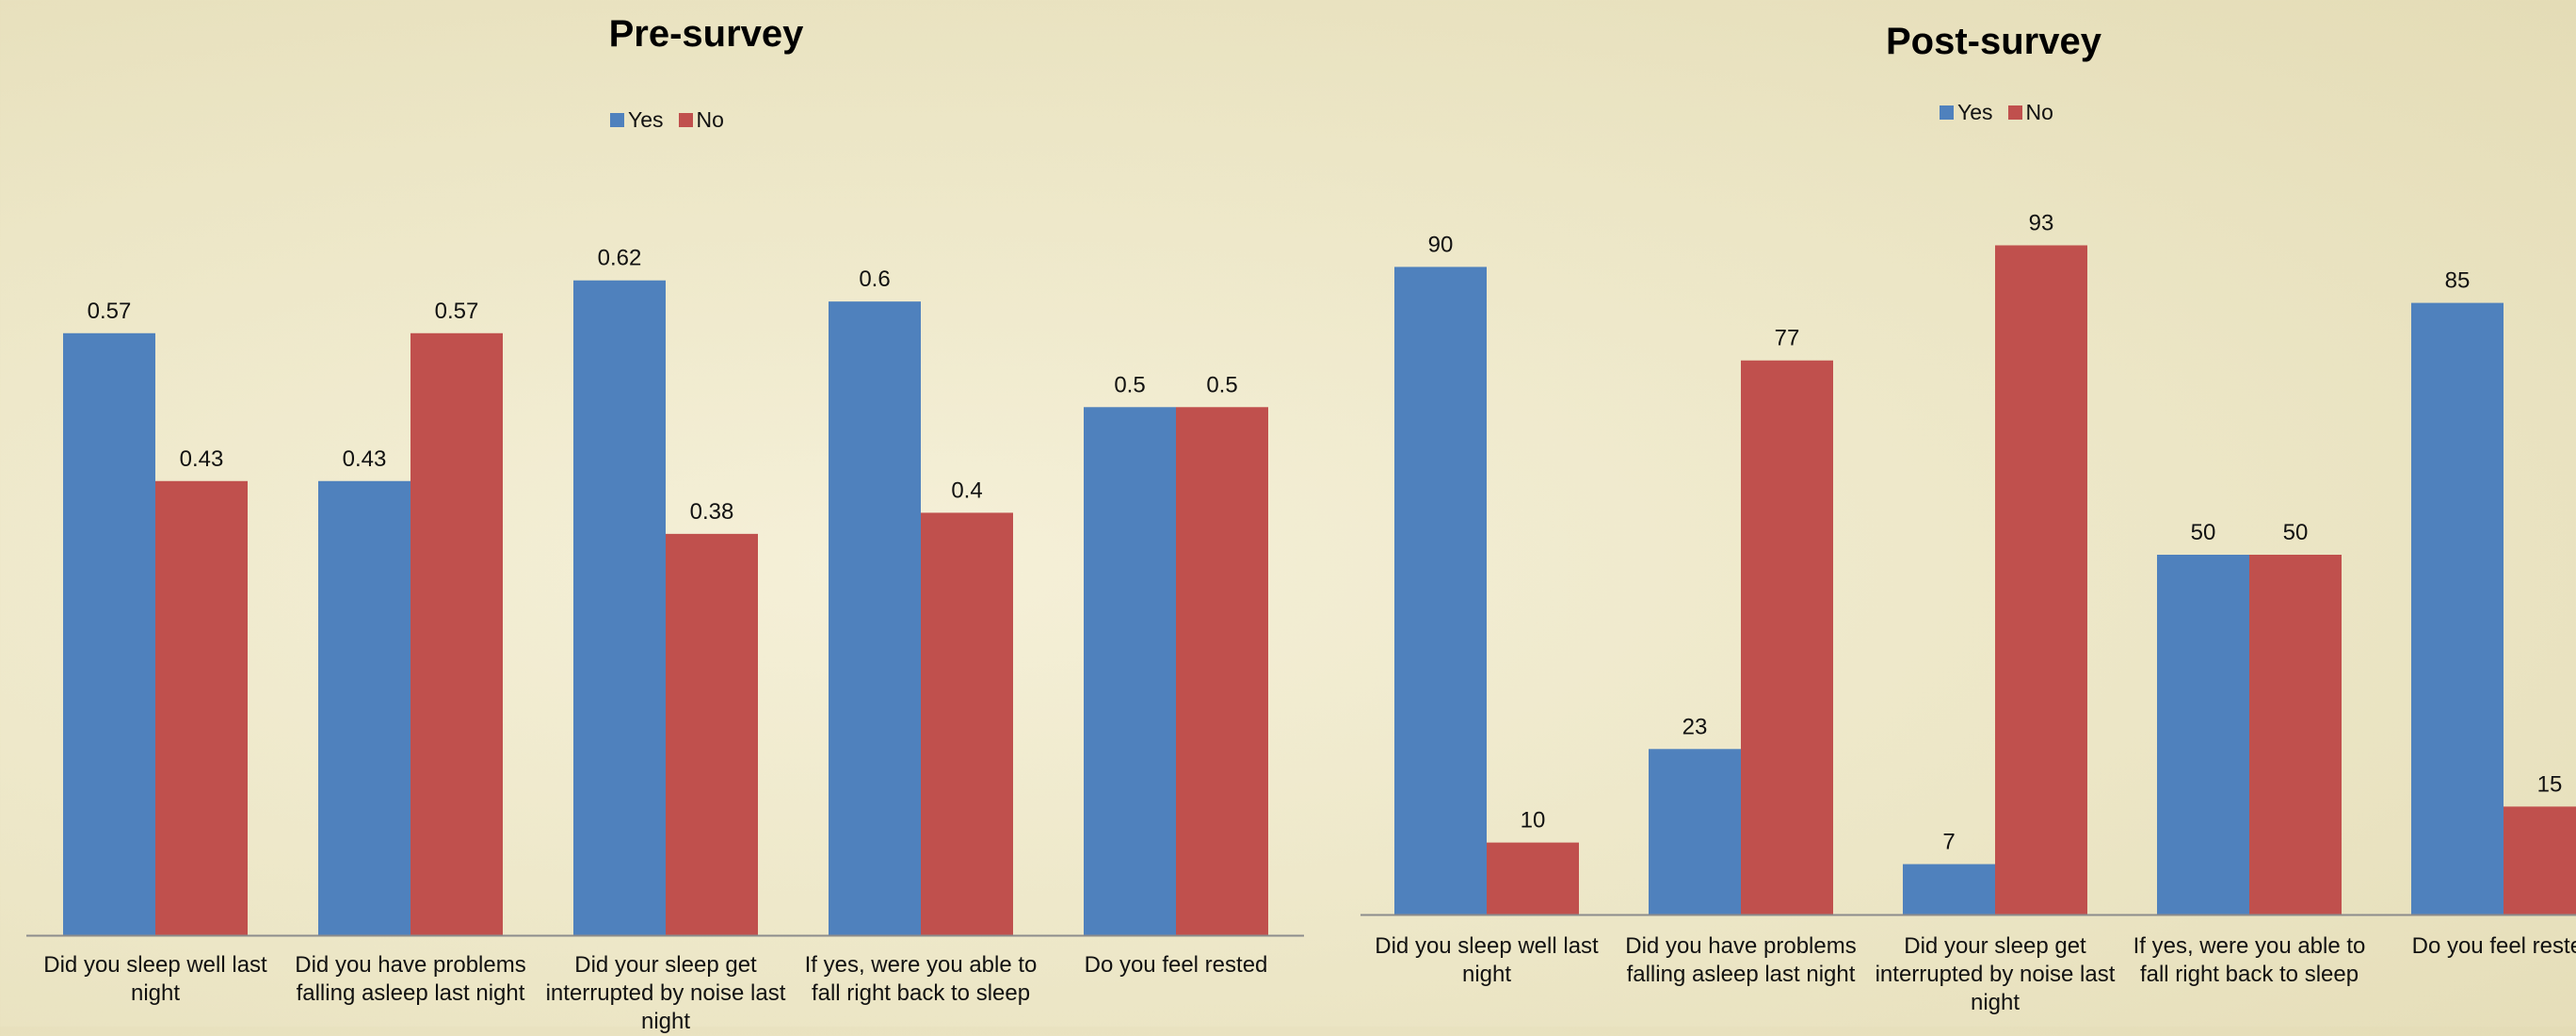 The image size is (2576, 1036). I want to click on data-label-yes-1: 90, so click(1441, 244).